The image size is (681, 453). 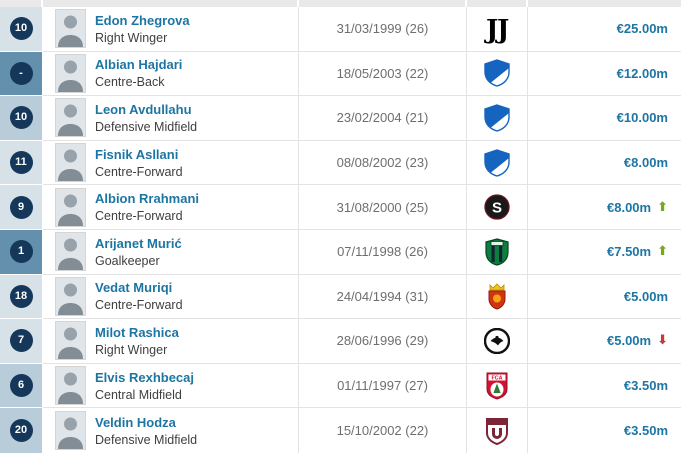 I want to click on birth-date-cell: 08/08/2002 (23), so click(x=383, y=162).